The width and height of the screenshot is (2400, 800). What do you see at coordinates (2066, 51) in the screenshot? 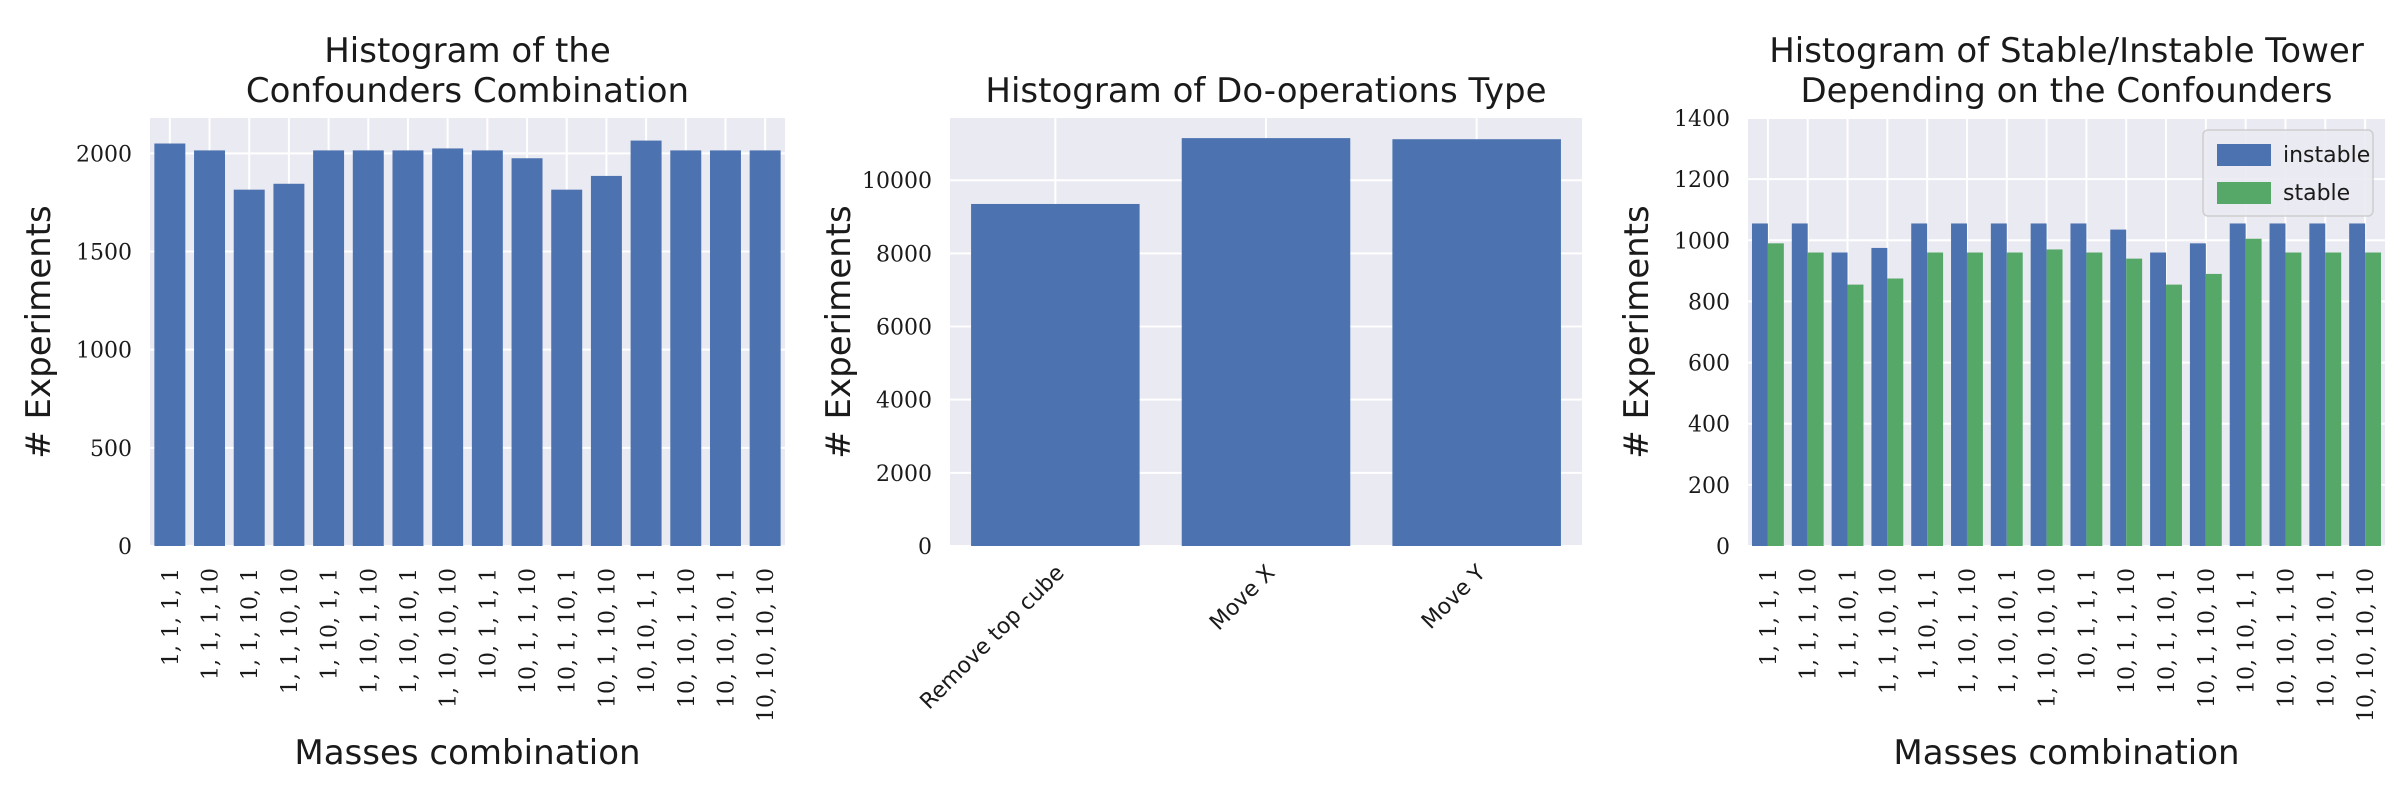
I see `chart-title: Histogram of Stable/Instable Tower` at bounding box center [2066, 51].